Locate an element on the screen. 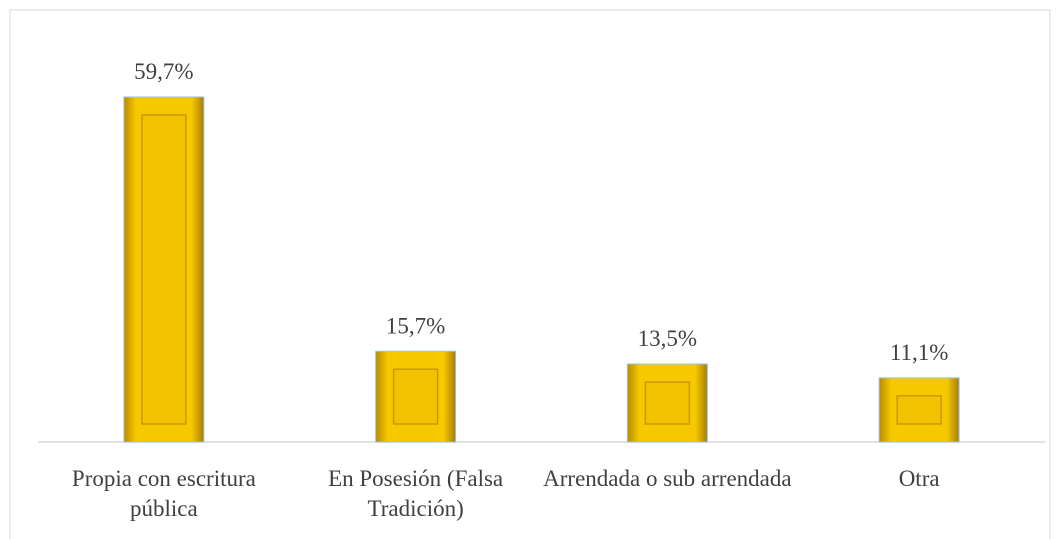 This screenshot has width=1060, height=539. value-label: 13,5% is located at coordinates (667, 338).